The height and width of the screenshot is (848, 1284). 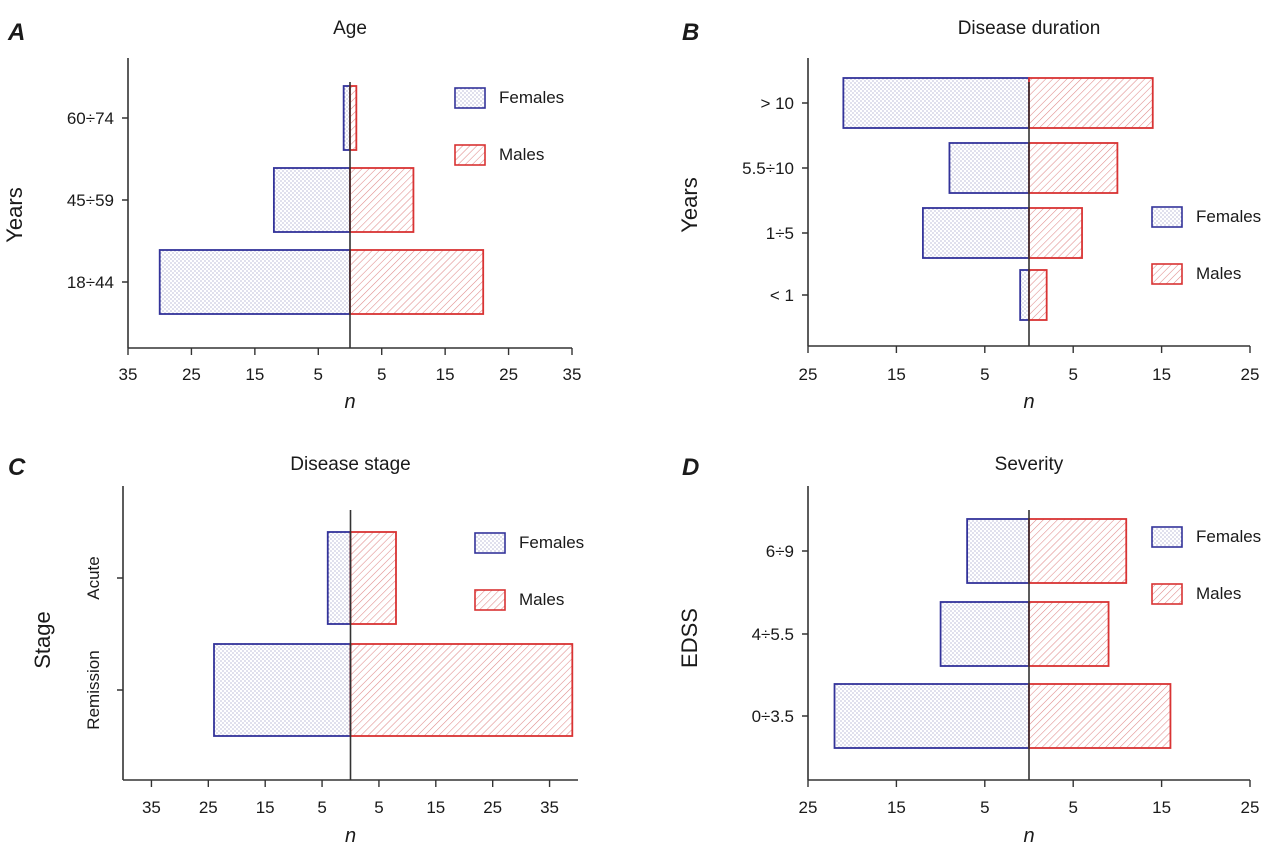 I want to click on y-tick-label: 45÷59, so click(x=90, y=200).